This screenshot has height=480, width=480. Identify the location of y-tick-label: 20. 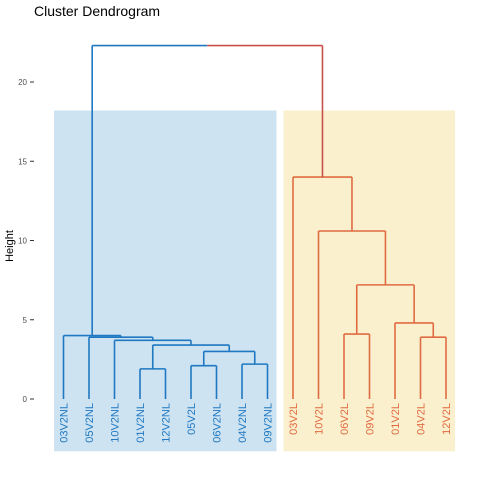
(22, 82).